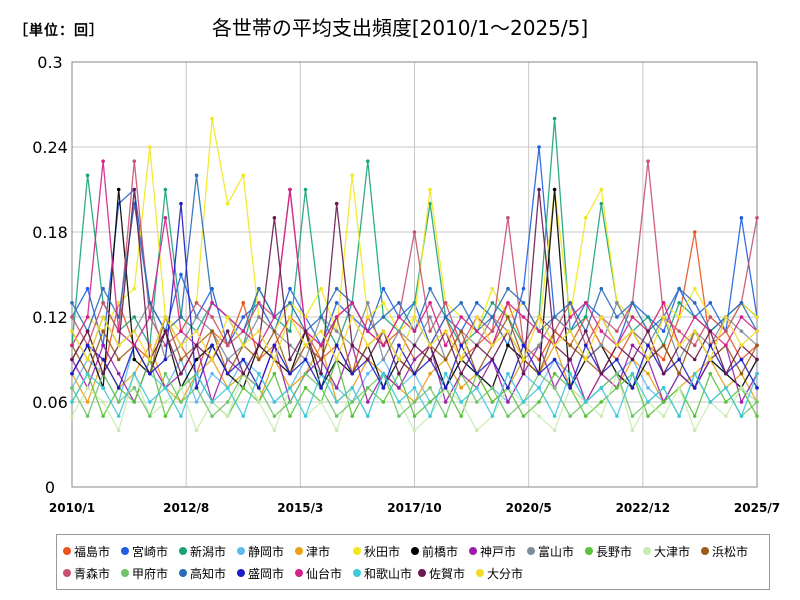 This screenshot has width=800, height=600. I want to click on legend-label: 長野市, so click(614, 551).